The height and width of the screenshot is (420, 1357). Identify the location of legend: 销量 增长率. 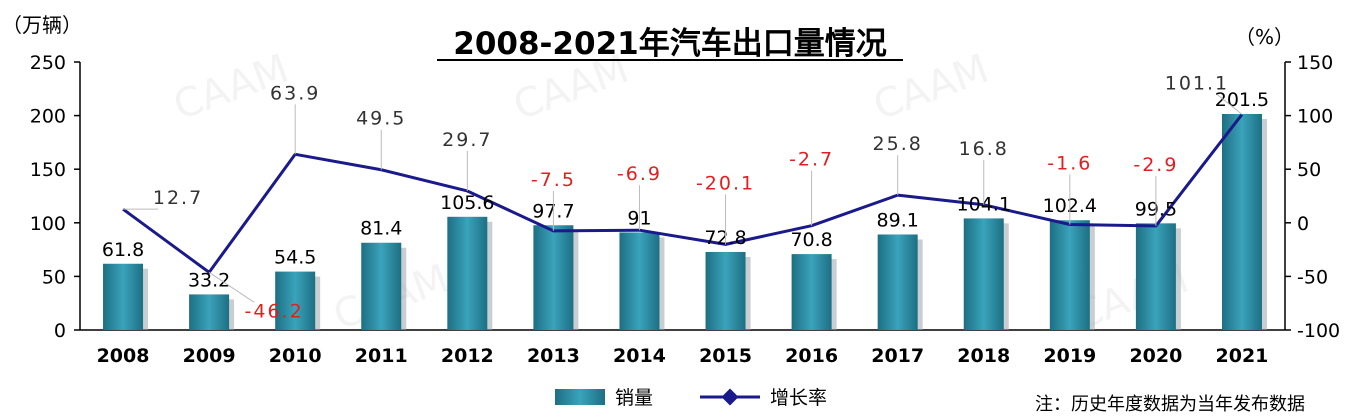
(691, 398).